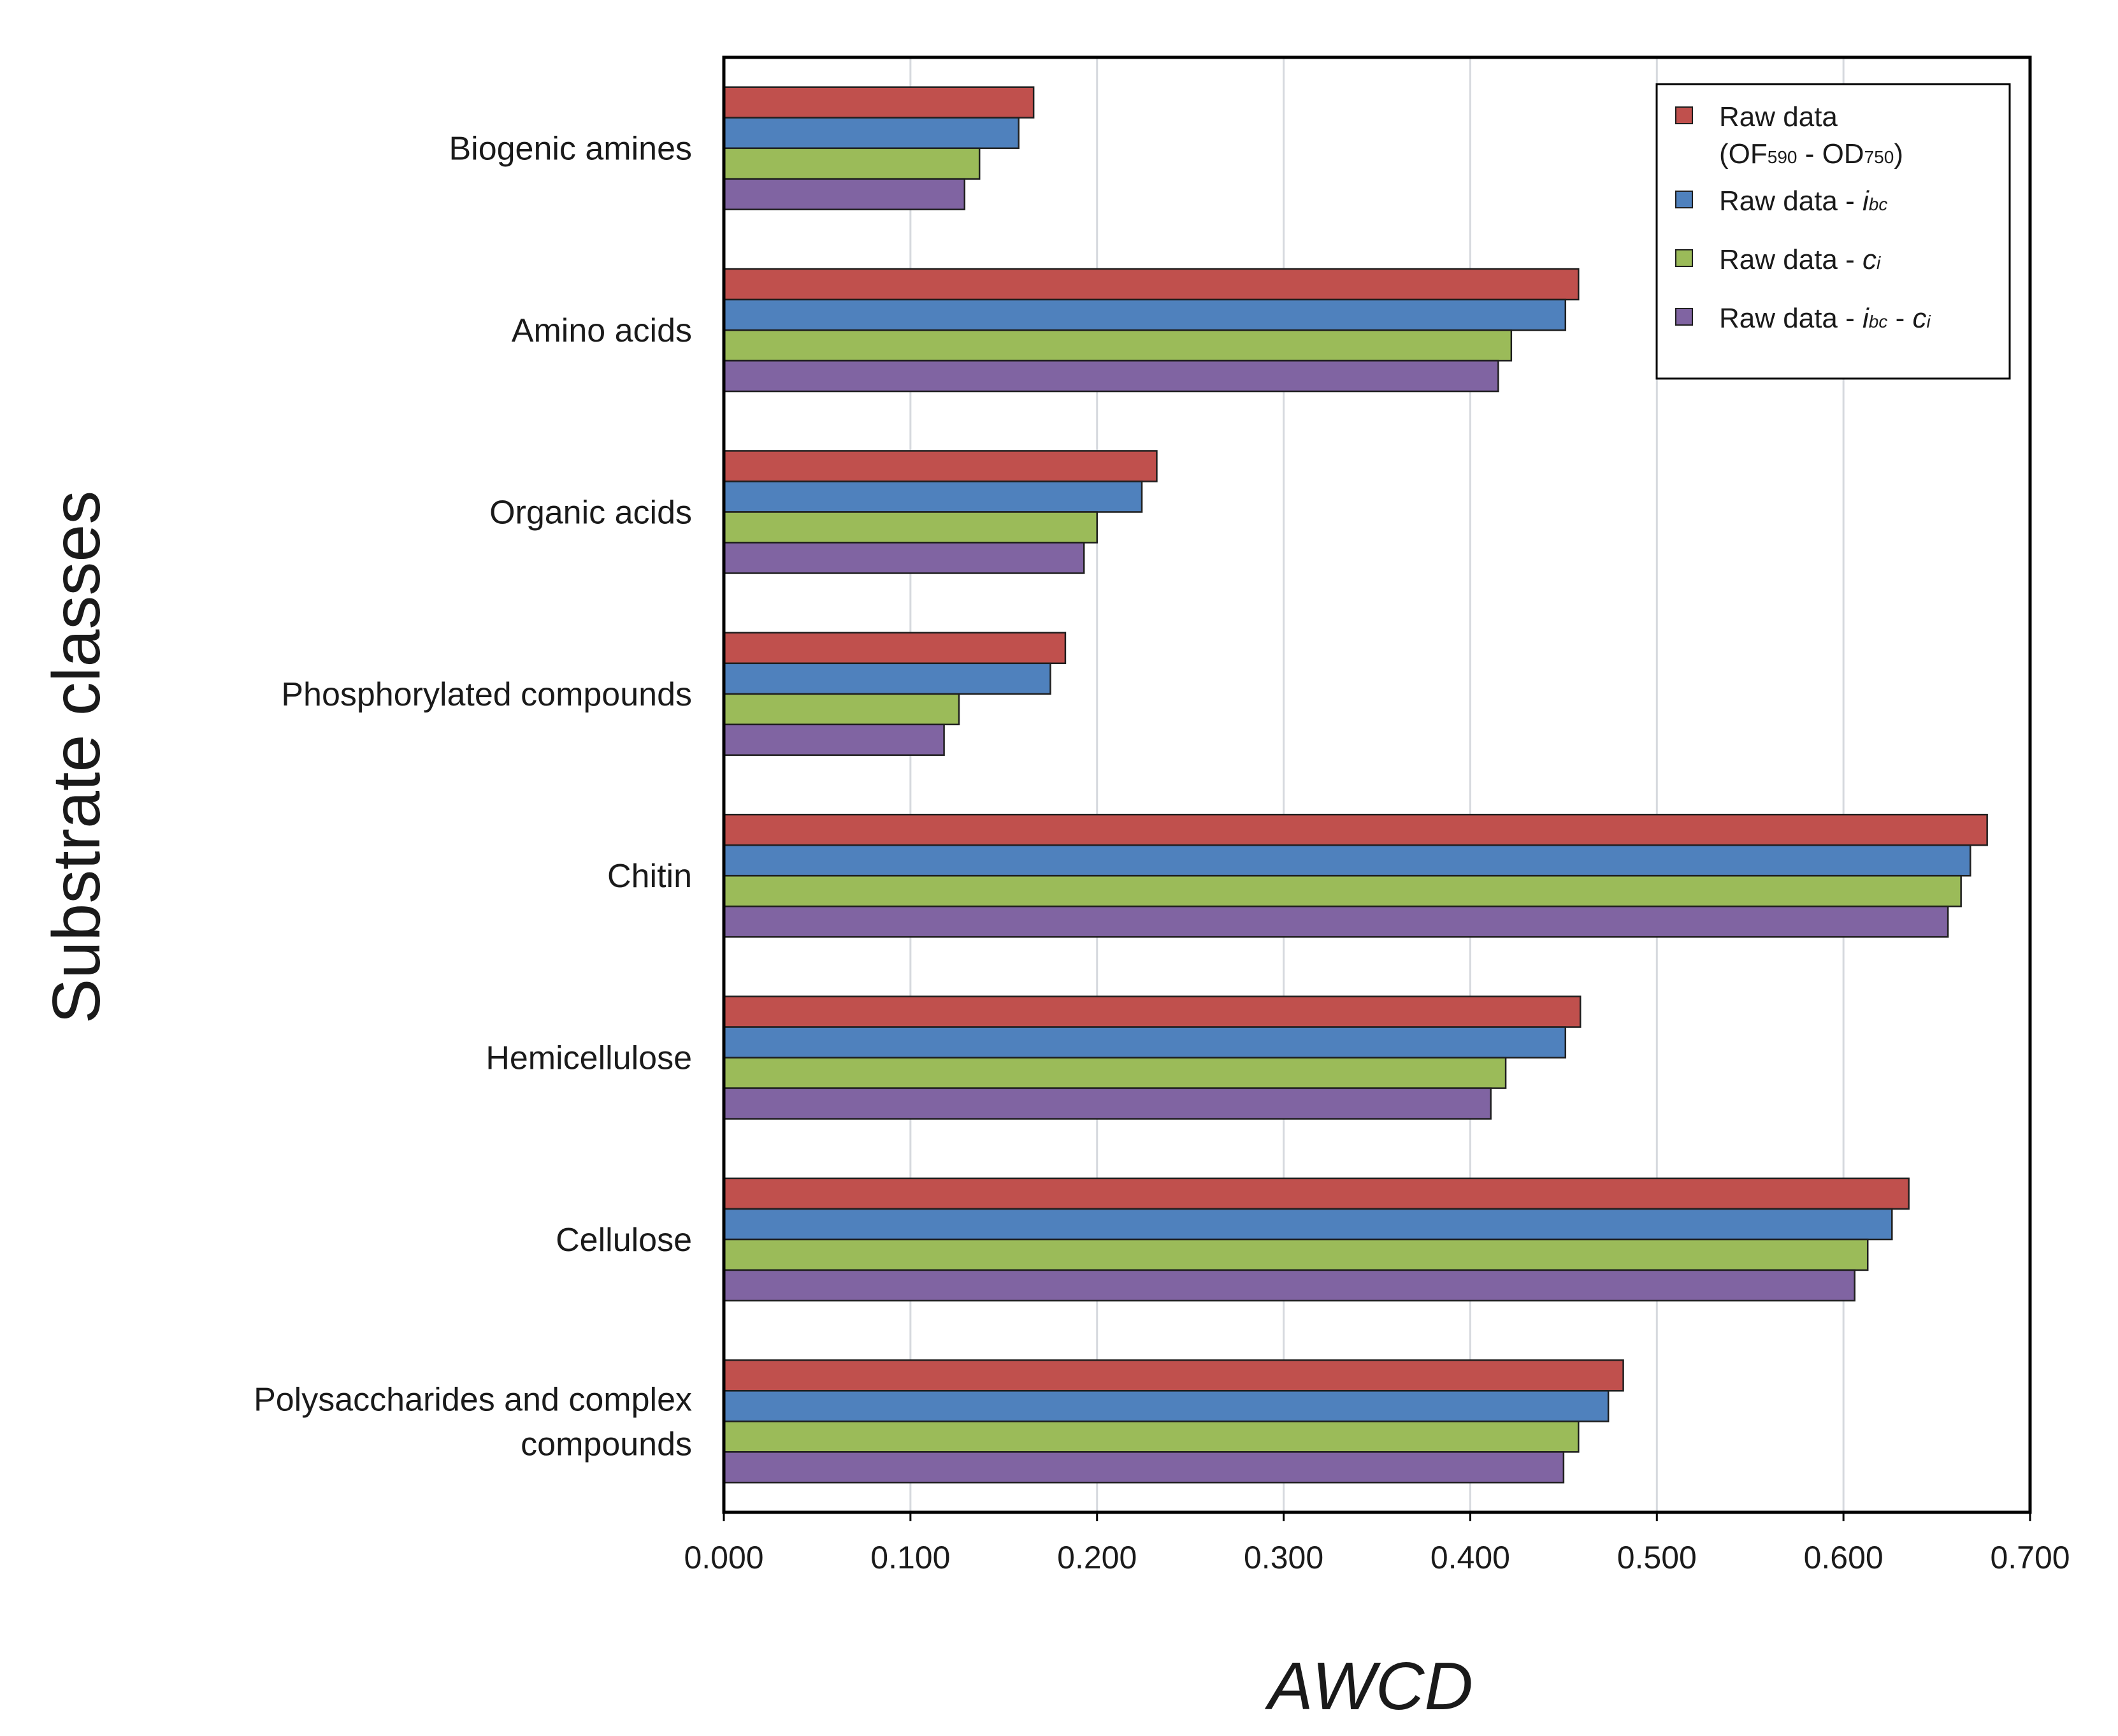 Image resolution: width=2118 pixels, height=1736 pixels. What do you see at coordinates (1803, 201) in the screenshot?
I see `legend-label: Raw data - ibc` at bounding box center [1803, 201].